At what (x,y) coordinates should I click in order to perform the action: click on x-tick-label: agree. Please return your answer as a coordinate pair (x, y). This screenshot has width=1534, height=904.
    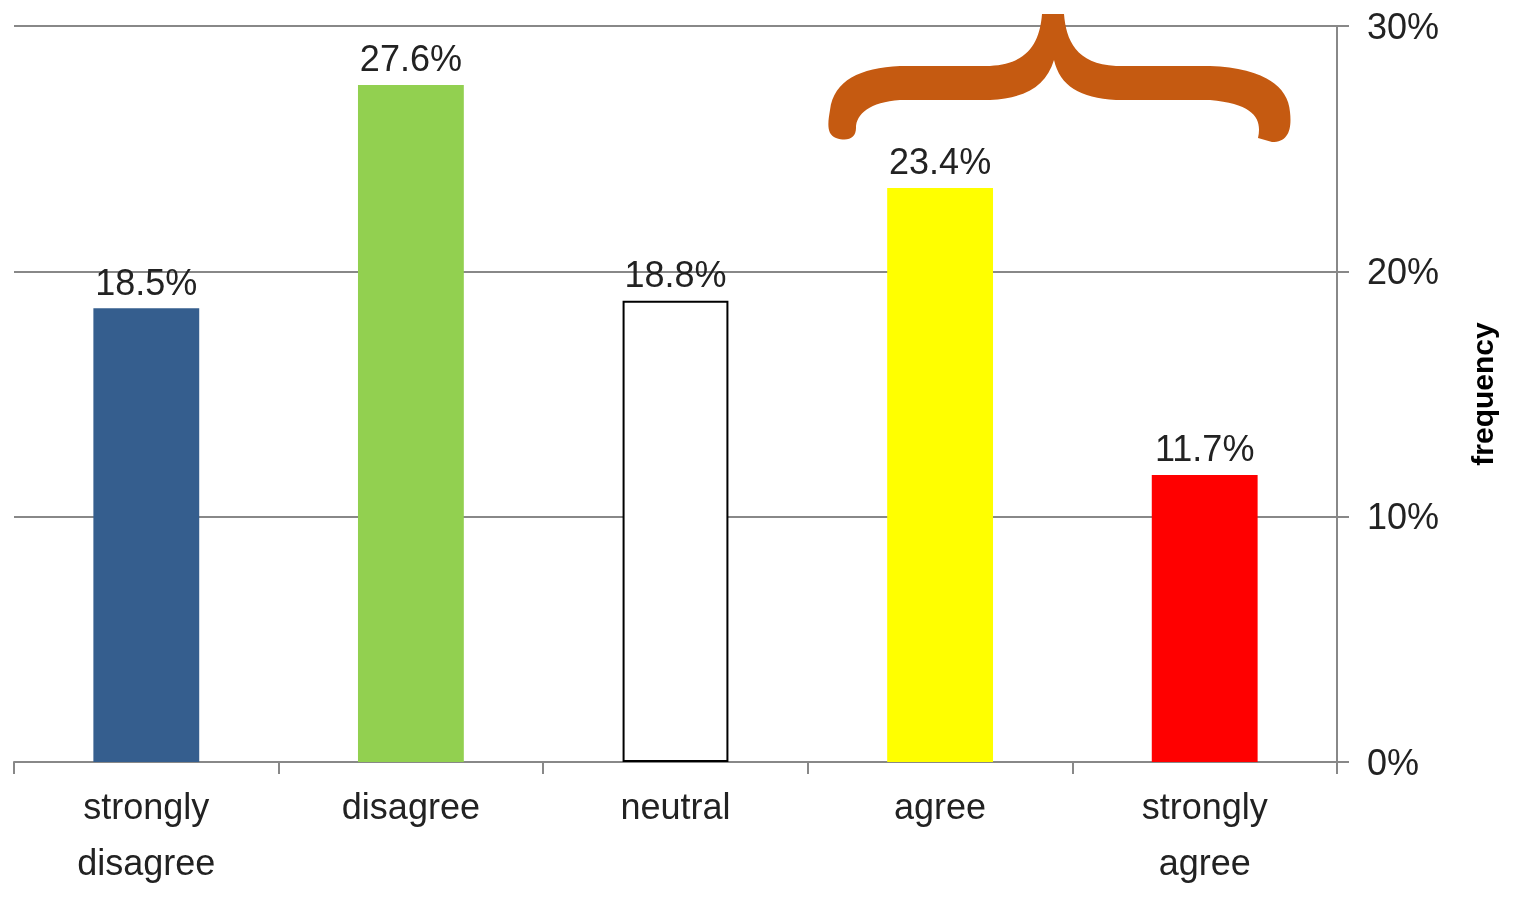
    Looking at the image, I should click on (940, 806).